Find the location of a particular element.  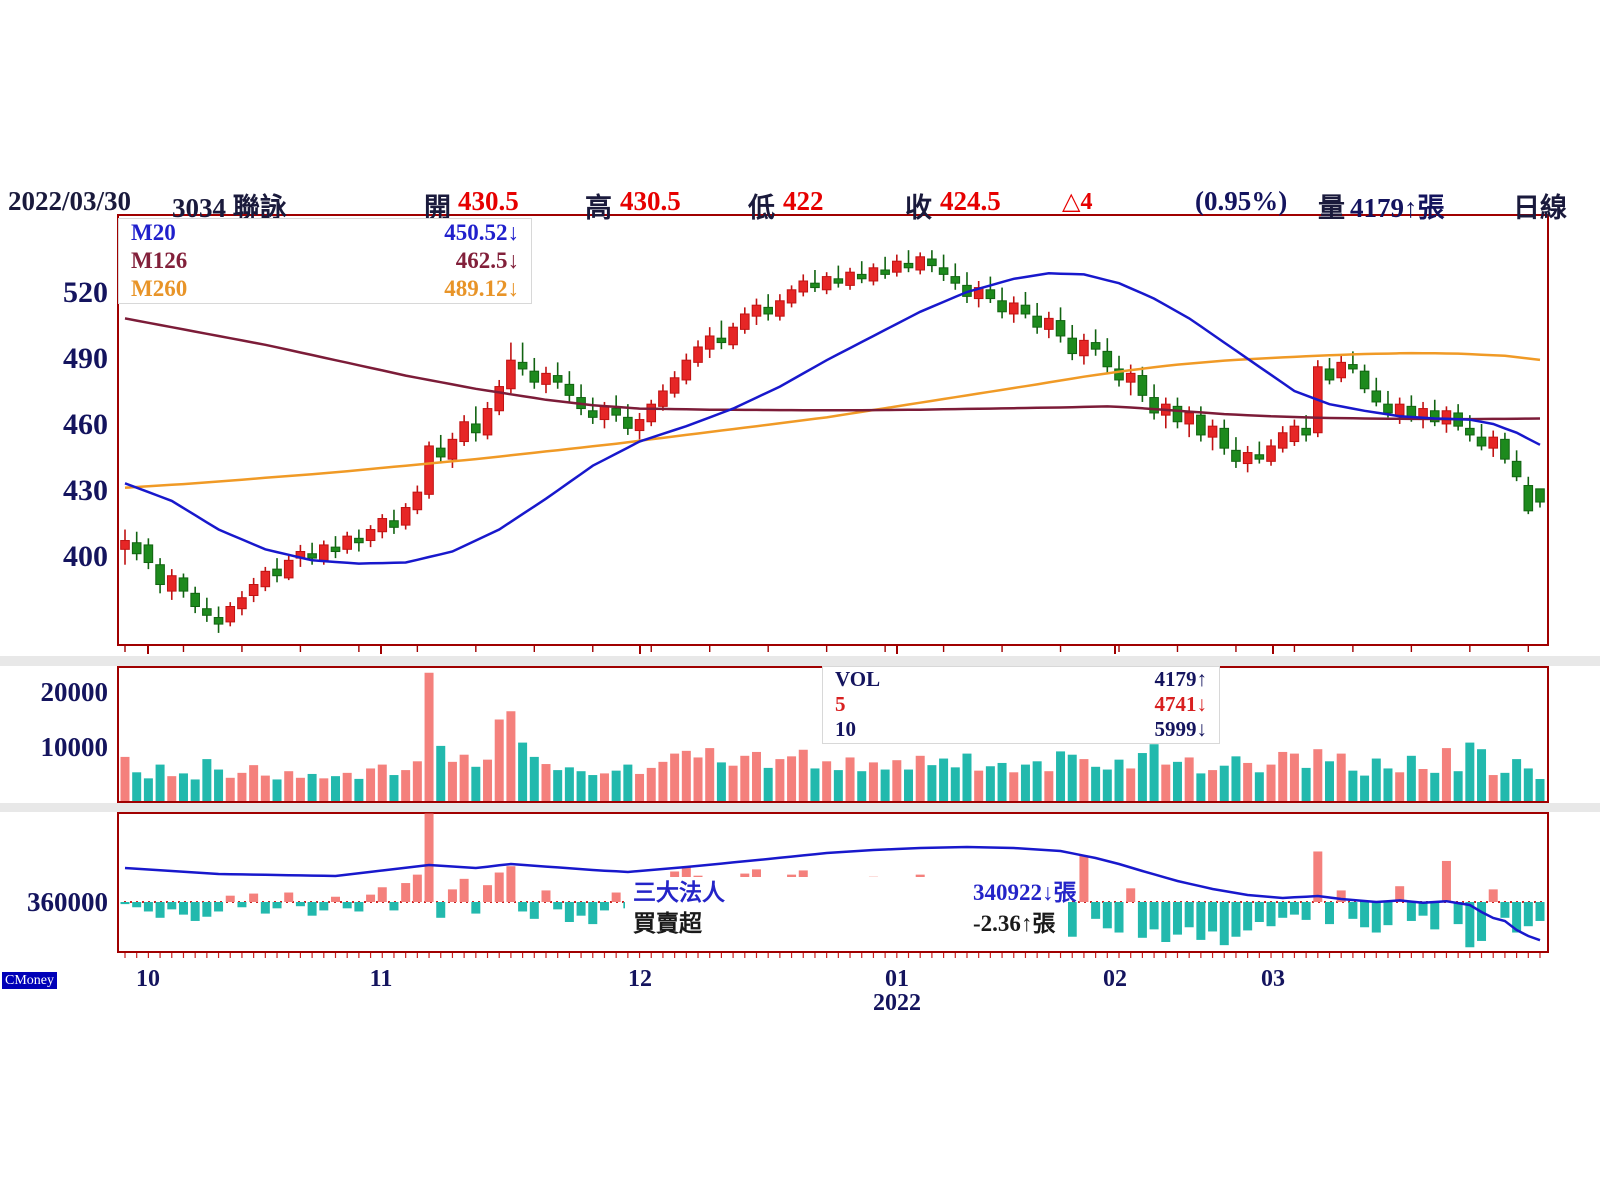

close-value: 424.5 is located at coordinates (970, 201).